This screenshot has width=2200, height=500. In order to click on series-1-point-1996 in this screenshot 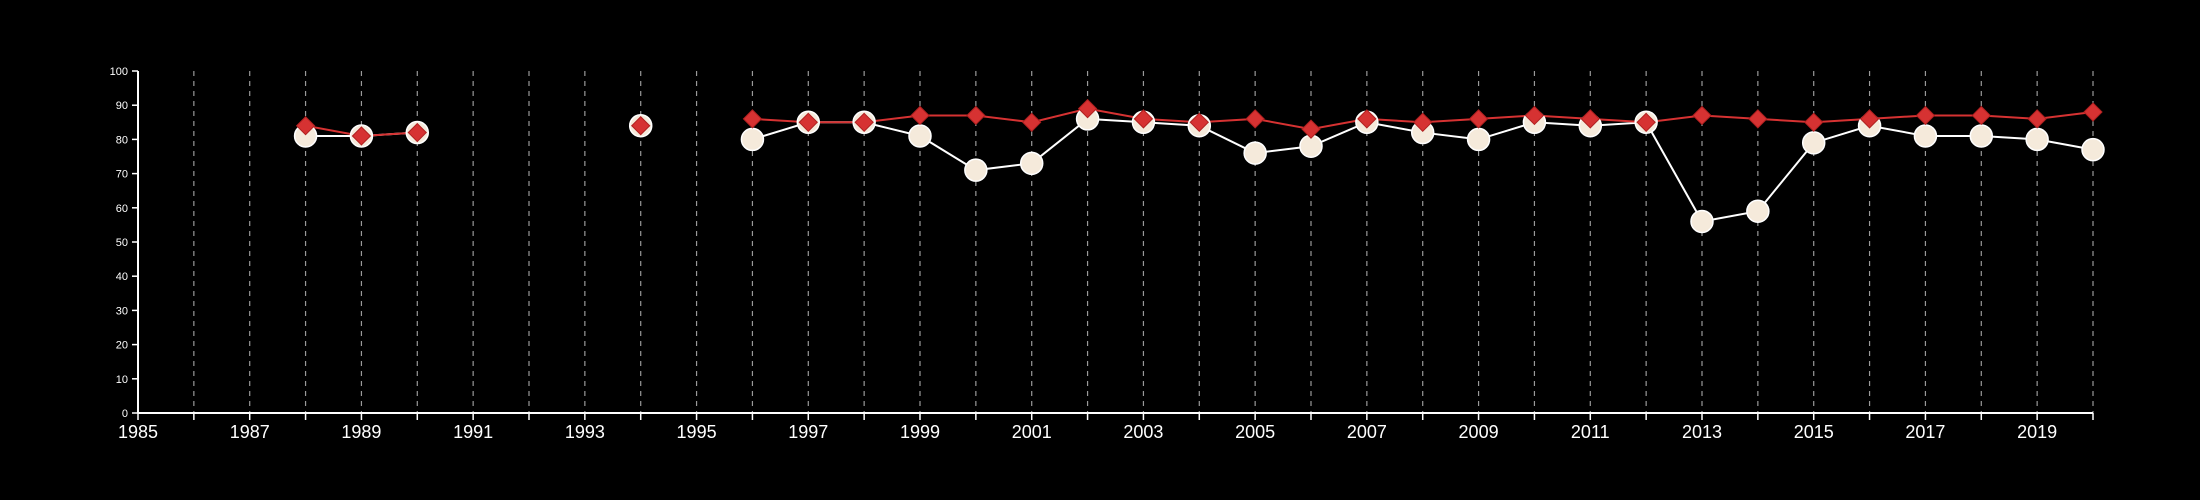, I will do `click(752, 139)`.